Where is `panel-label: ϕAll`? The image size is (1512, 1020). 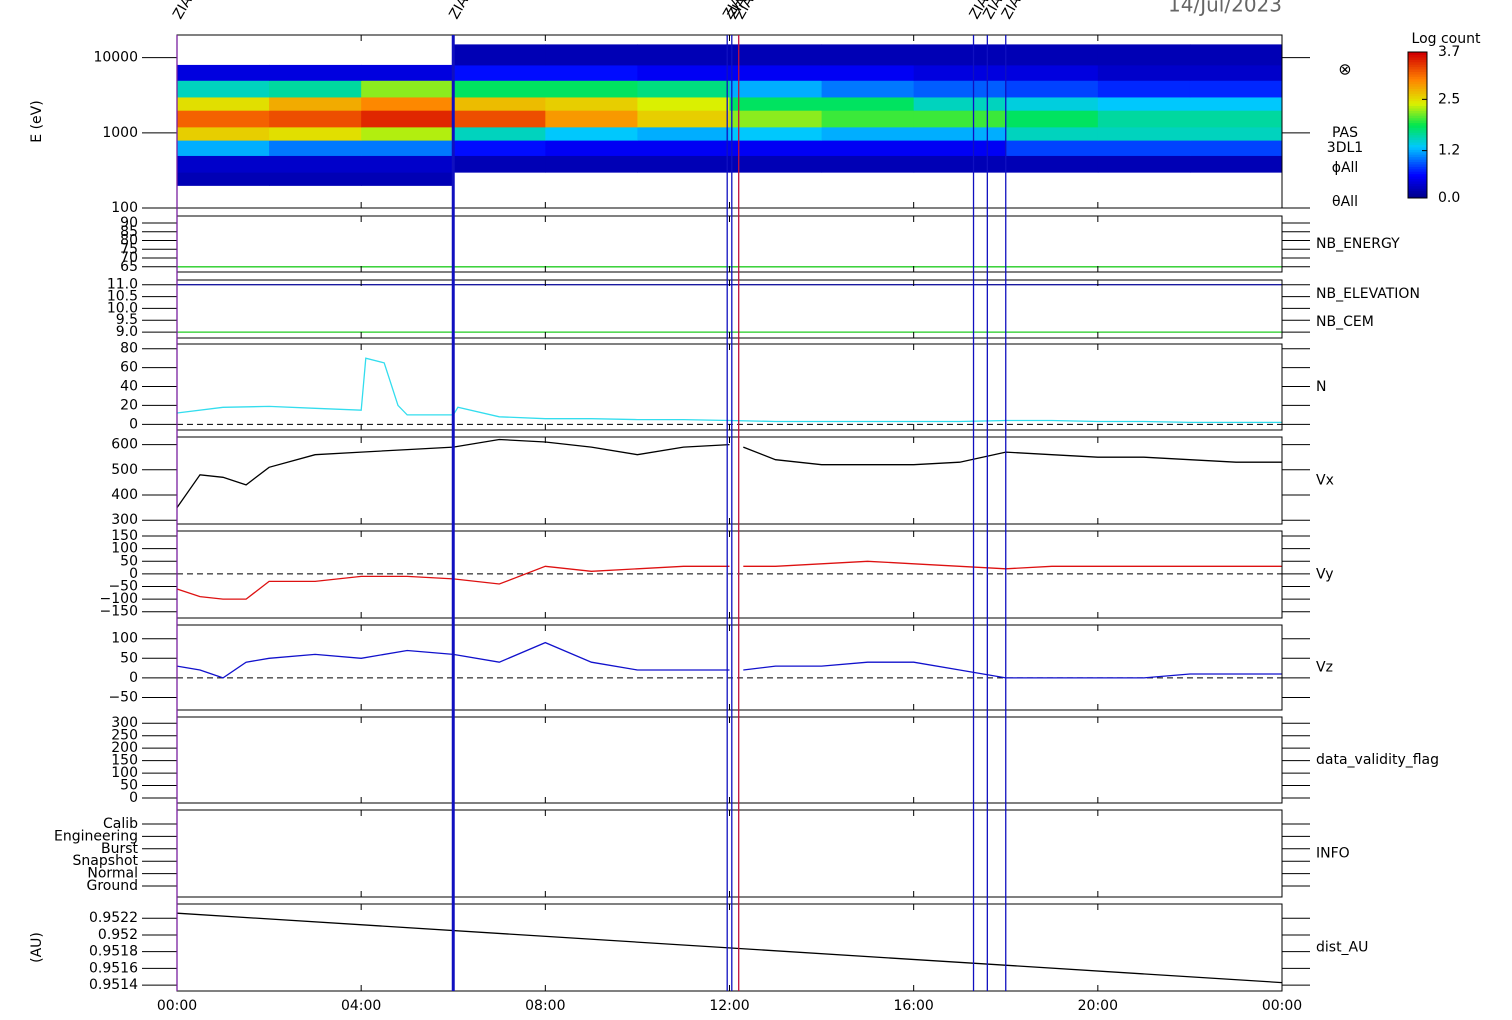
panel-label: ϕAll is located at coordinates (1345, 168).